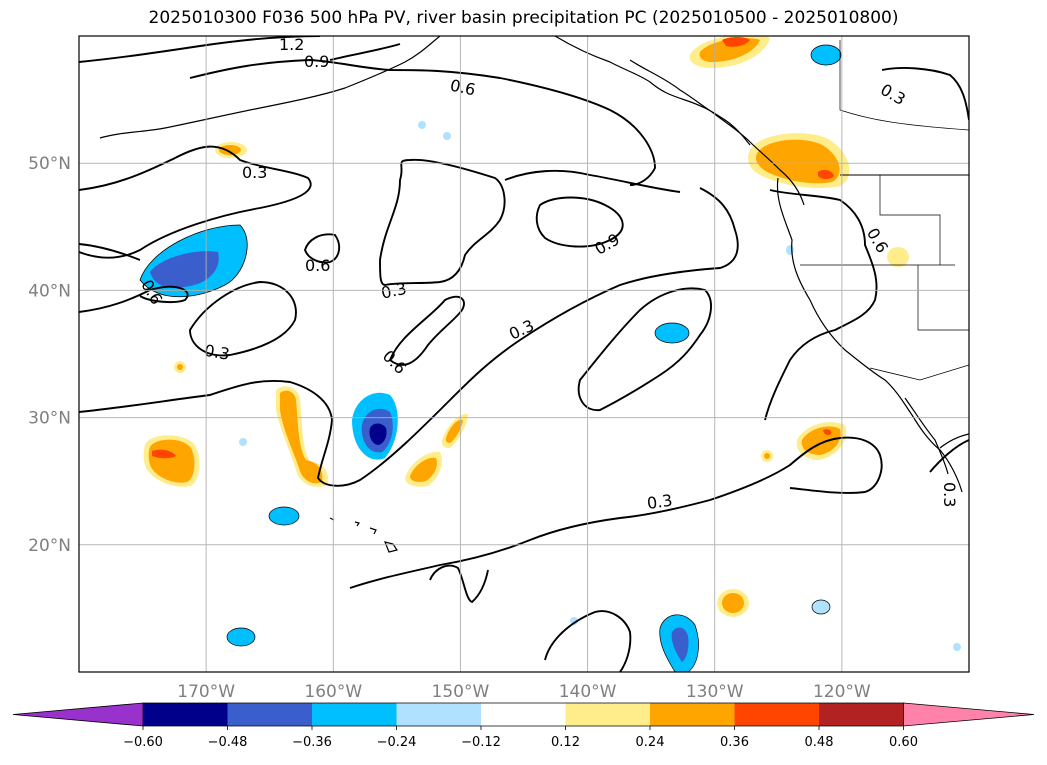 The height and width of the screenshot is (765, 1047). I want to click on longitude-labels: 170°W 160°W 150°W 140°W 130°W 120°W, so click(524, 692).